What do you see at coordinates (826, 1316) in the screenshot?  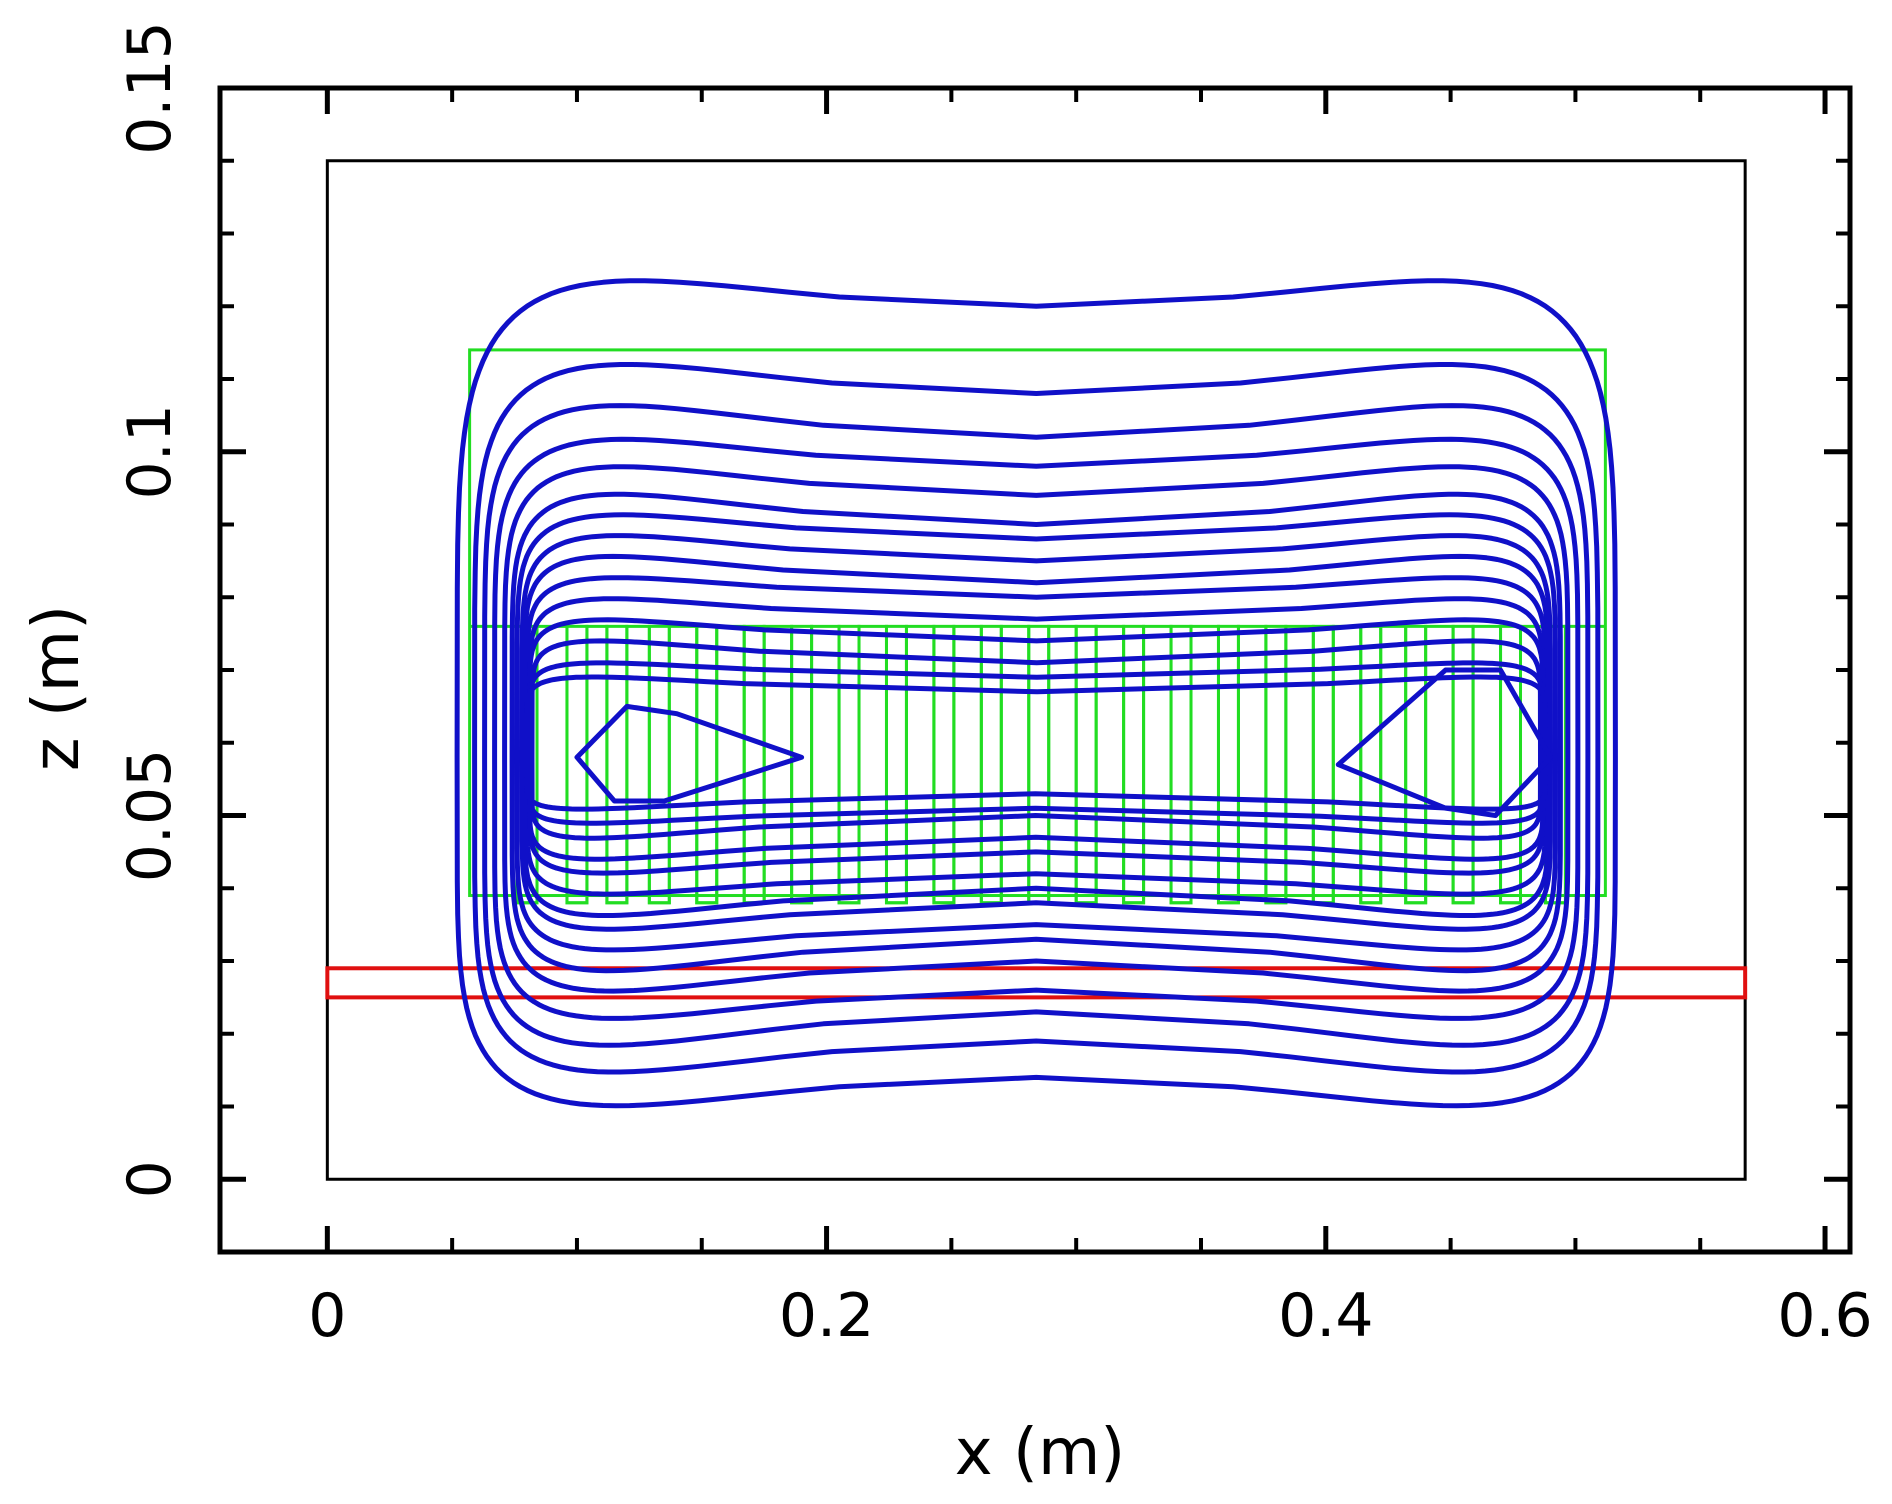 I see `x-tick-label: 0.2` at bounding box center [826, 1316].